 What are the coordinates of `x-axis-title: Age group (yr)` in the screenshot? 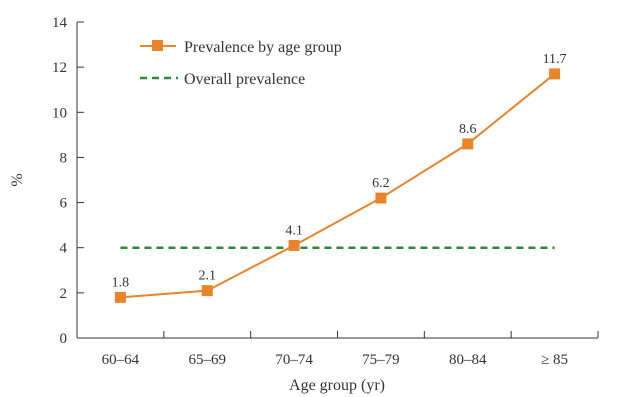 It's located at (337, 385).